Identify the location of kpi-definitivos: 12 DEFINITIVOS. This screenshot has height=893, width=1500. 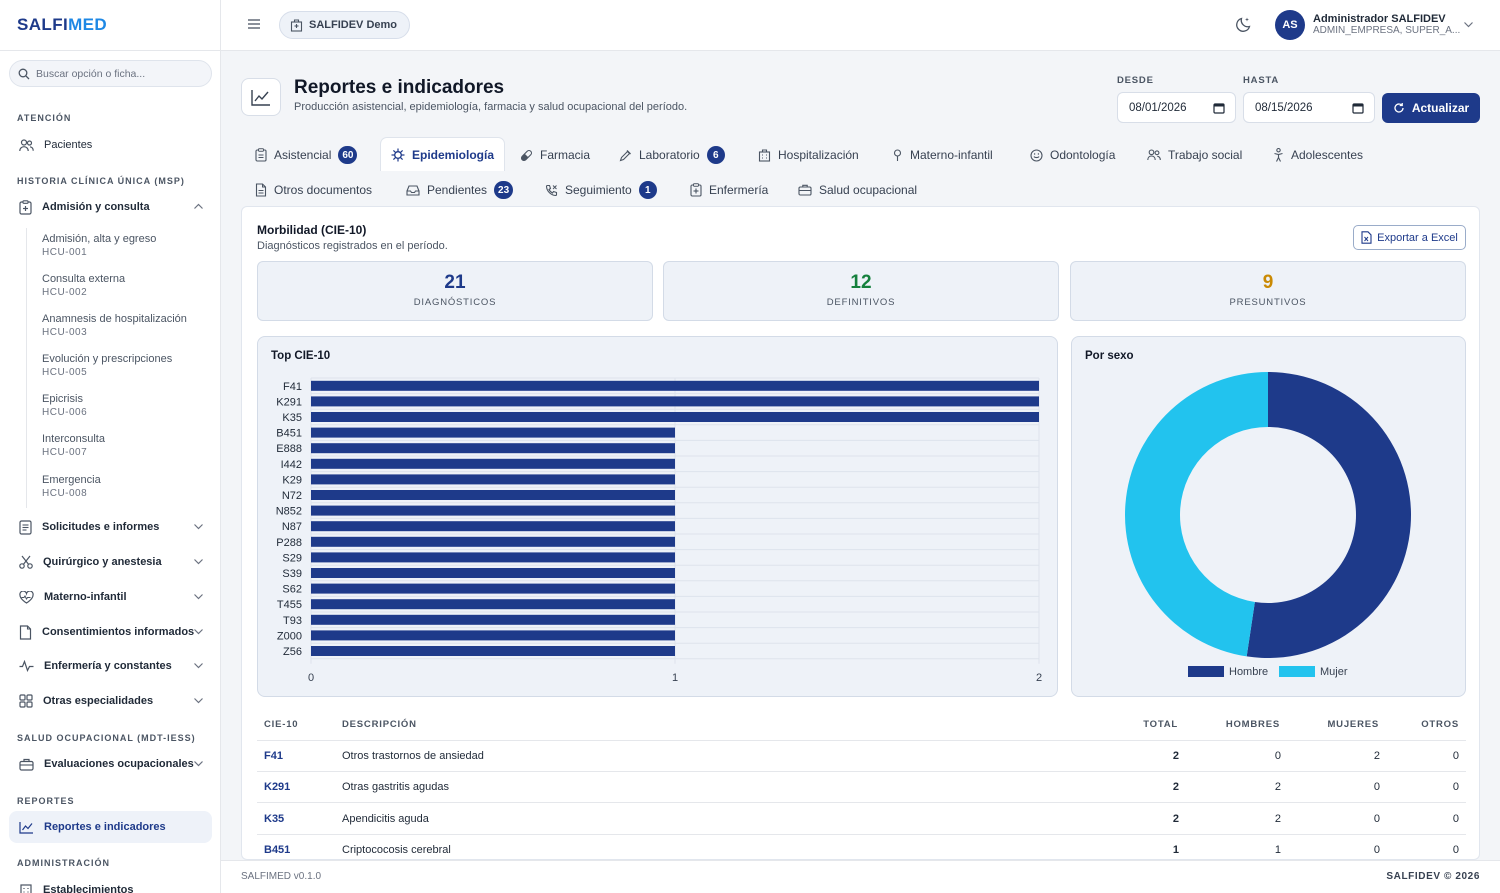
(861, 291).